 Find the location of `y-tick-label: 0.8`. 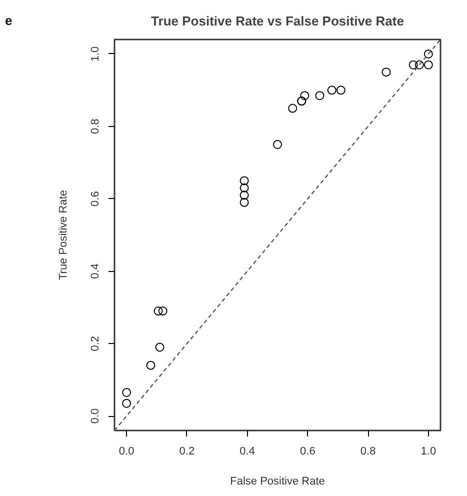

y-tick-label: 0.8 is located at coordinates (96, 126).